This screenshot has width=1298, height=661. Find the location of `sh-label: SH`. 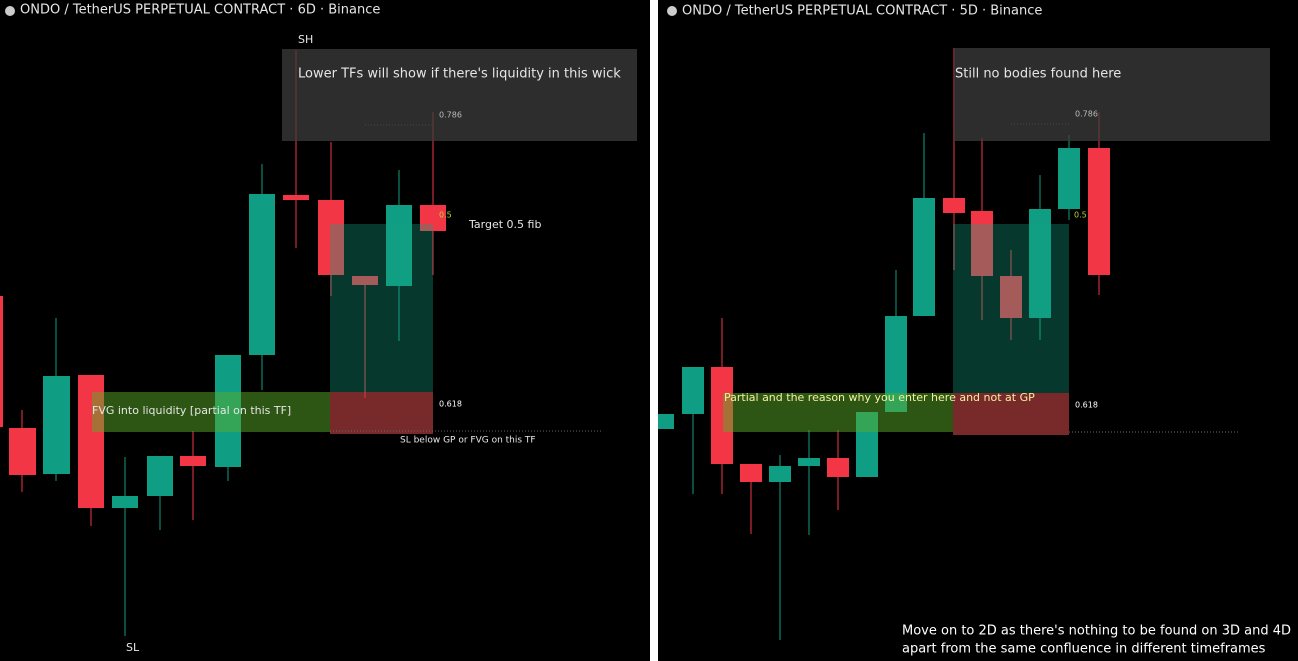

sh-label: SH is located at coordinates (305, 39).